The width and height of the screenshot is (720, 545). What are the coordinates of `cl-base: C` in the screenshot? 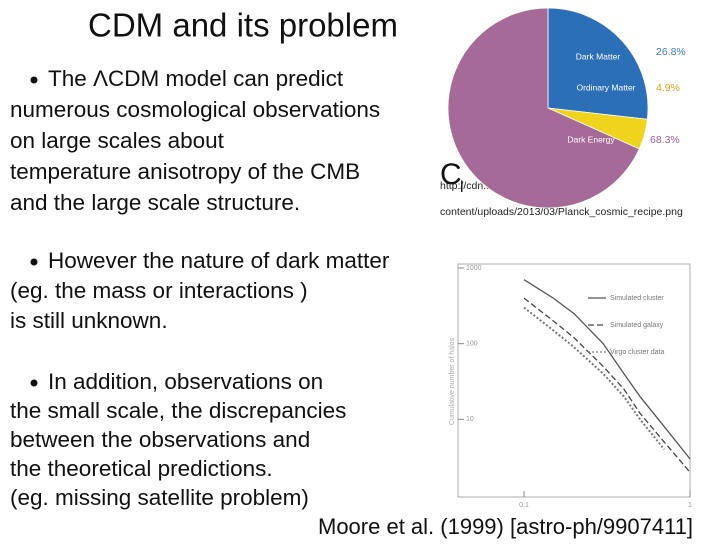 It's located at (451, 174).